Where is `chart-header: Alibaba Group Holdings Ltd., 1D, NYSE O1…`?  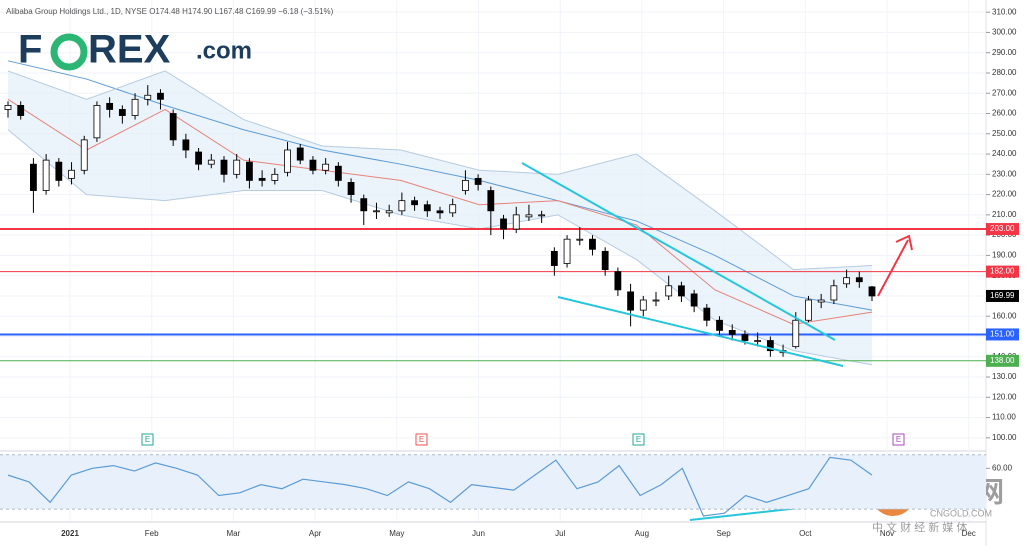
chart-header: Alibaba Group Holdings Ltd., 1D, NYSE O1… is located at coordinates (170, 11).